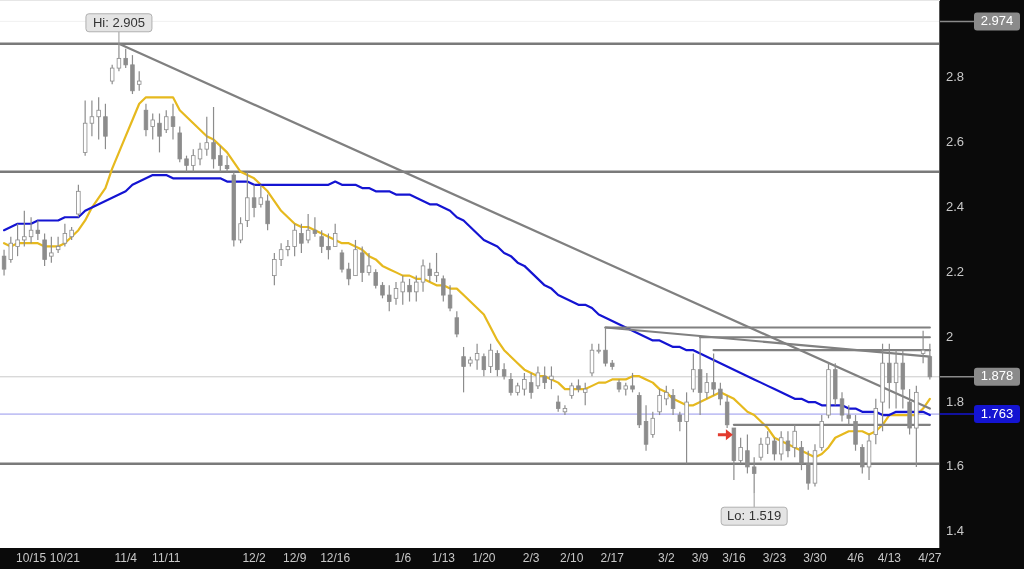 The height and width of the screenshot is (569, 1024). I want to click on x-tick-label: 10/15, so click(31, 558).